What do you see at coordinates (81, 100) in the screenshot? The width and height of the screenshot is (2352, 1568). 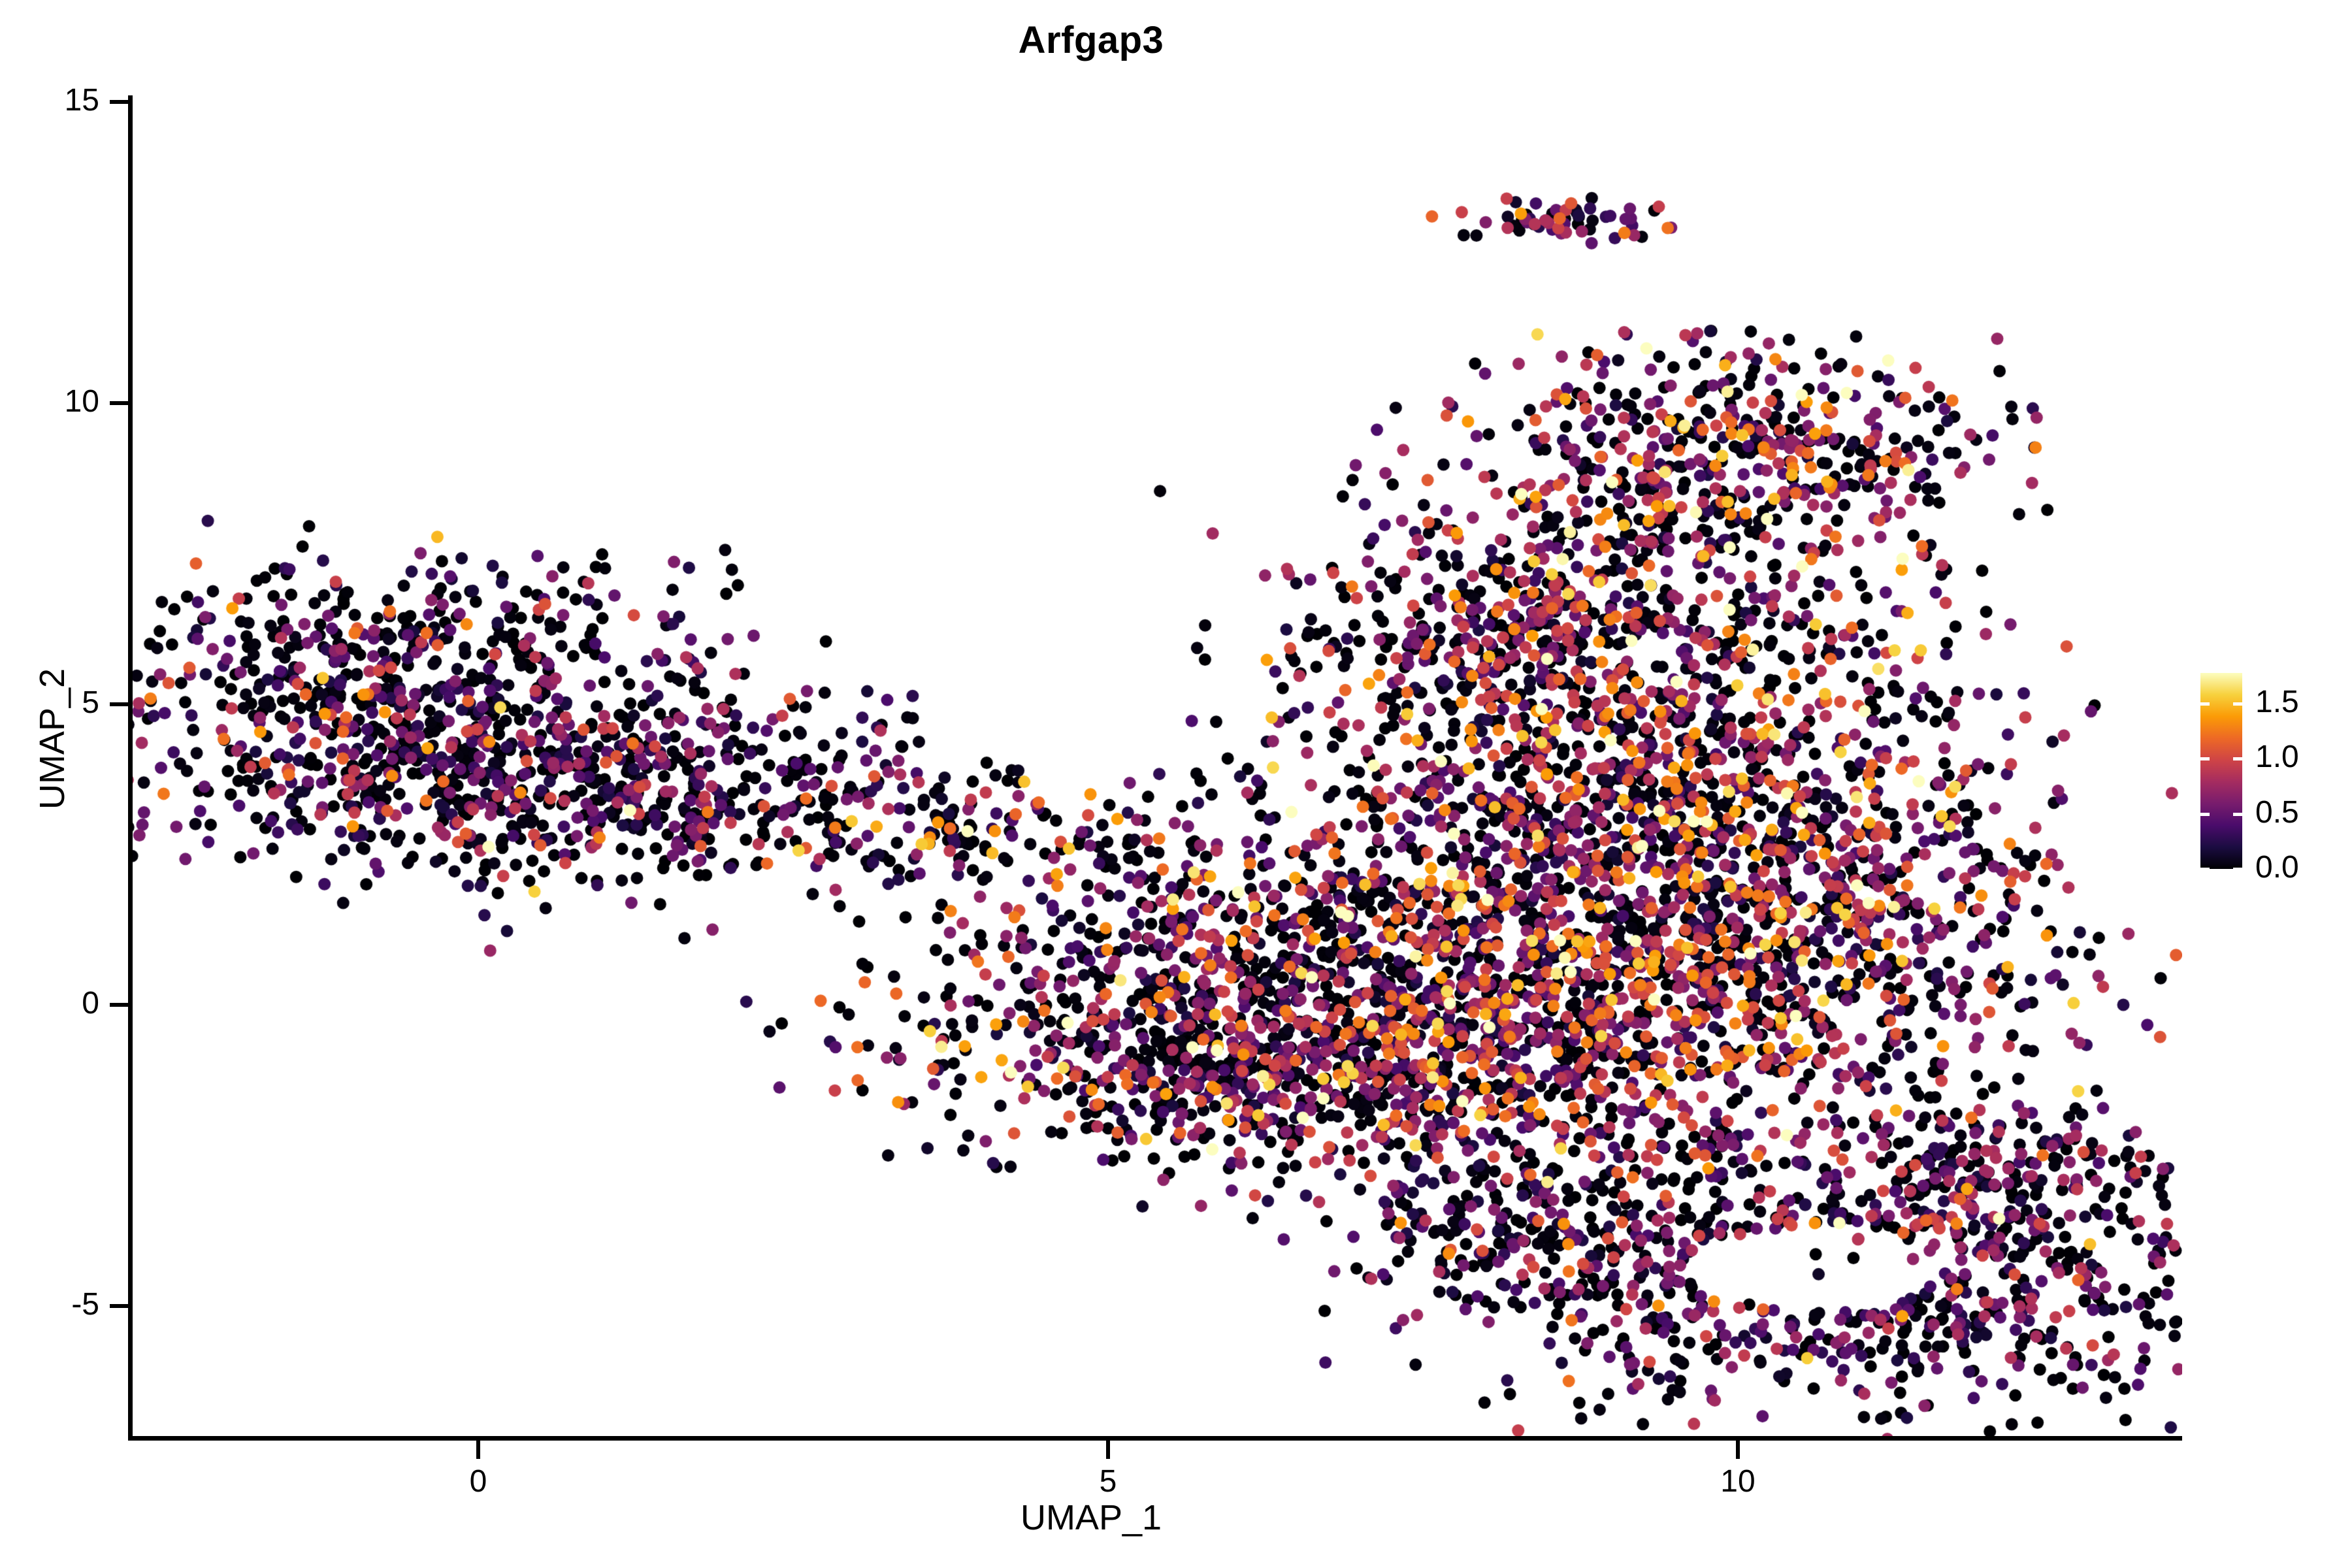 I see `y-tick-label: 15` at bounding box center [81, 100].